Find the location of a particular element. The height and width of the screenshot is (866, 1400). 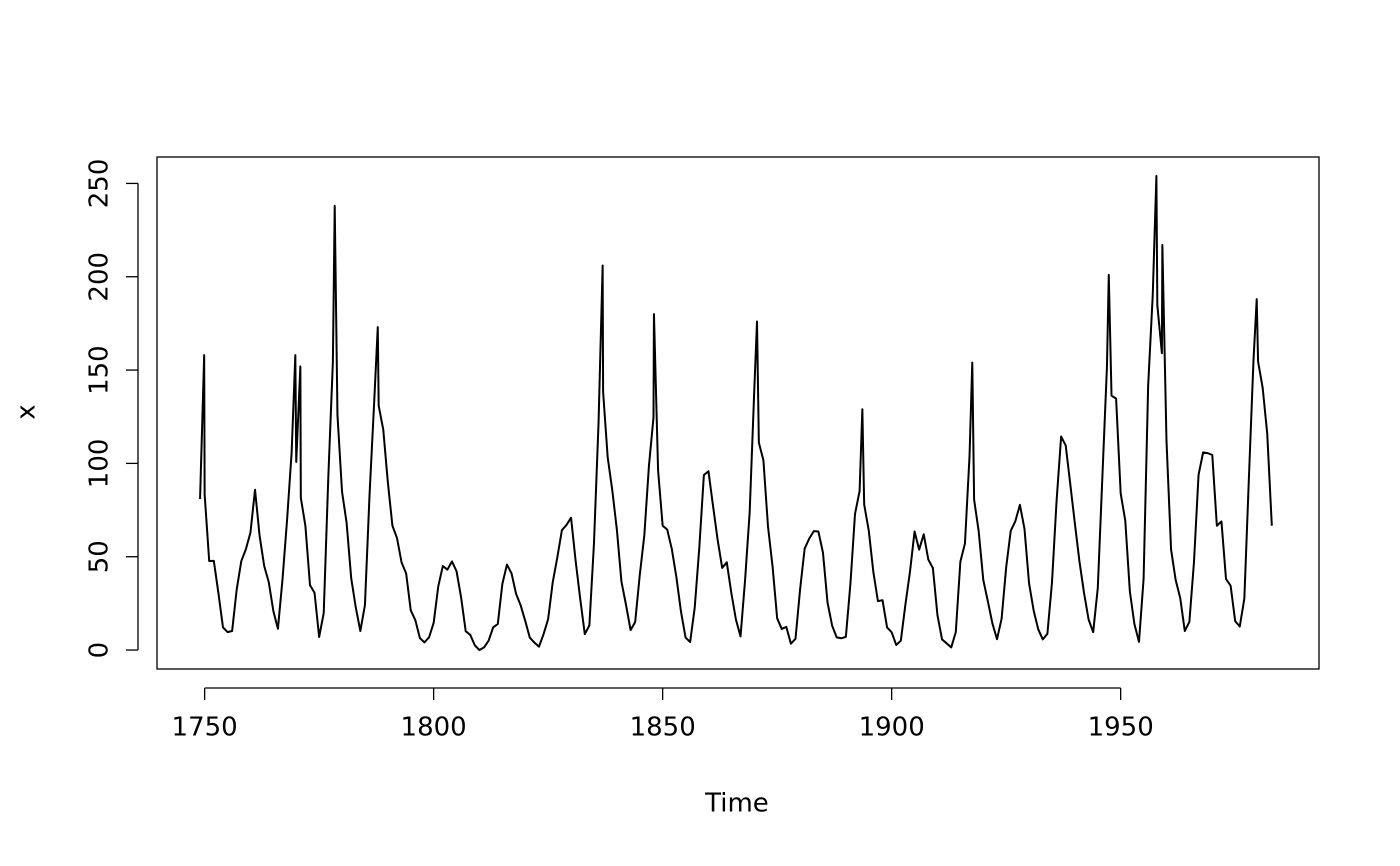

x-tick-label: 1850 is located at coordinates (663, 728).